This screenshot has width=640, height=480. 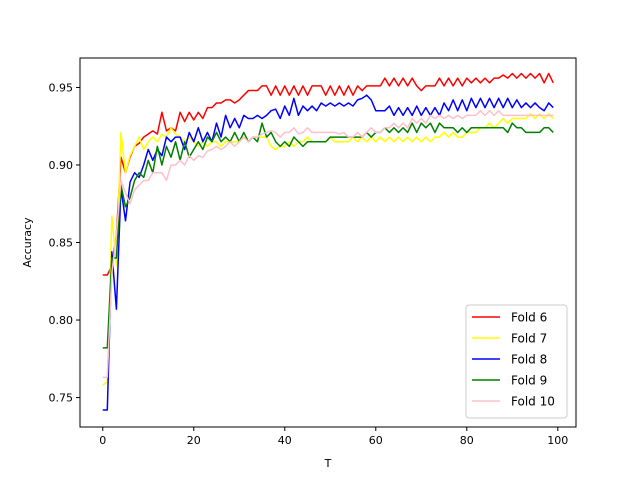 I want to click on x-tick-label: 0, so click(x=102, y=440).